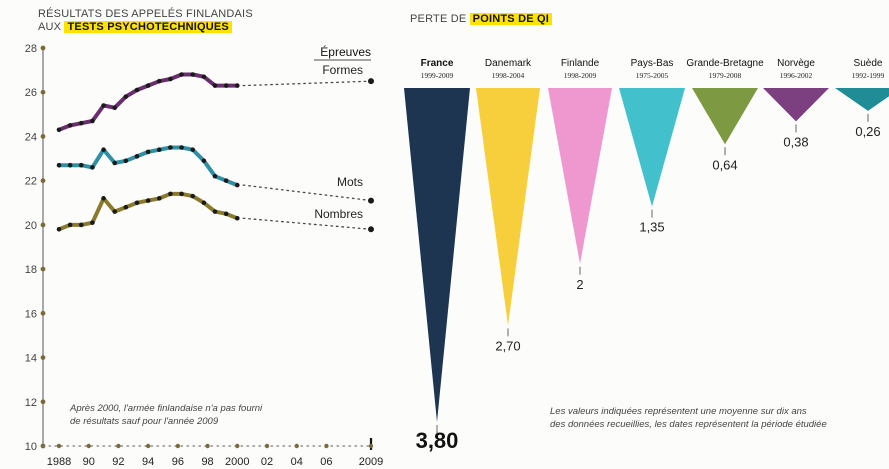  I want to click on category-label: Danemark, so click(508, 63).